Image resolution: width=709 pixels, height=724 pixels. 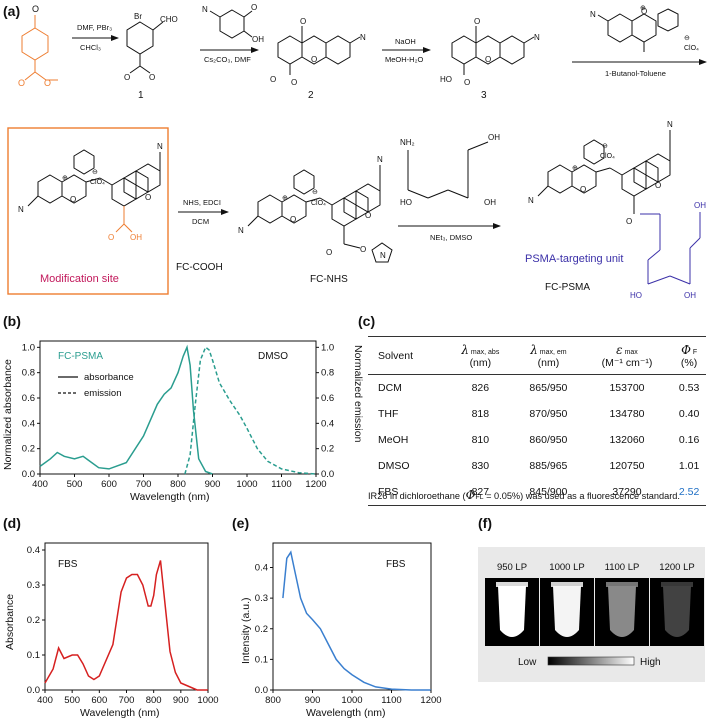 What do you see at coordinates (40, 484) in the screenshot?
I see `chart-b-x-tick-label: 400` at bounding box center [40, 484].